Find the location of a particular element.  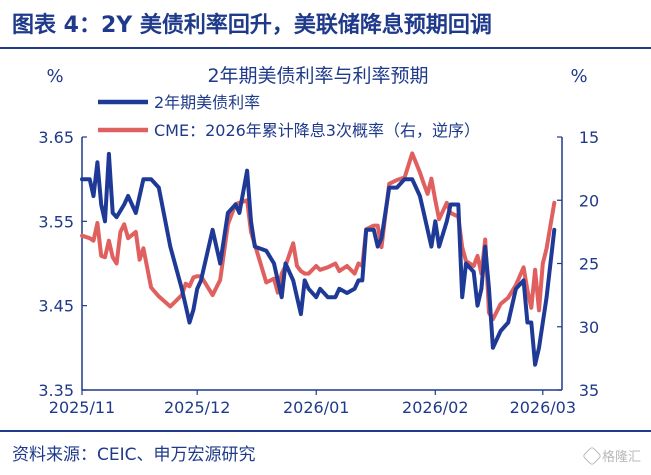

left-y-tick-label: 3.35 is located at coordinates (56, 390).